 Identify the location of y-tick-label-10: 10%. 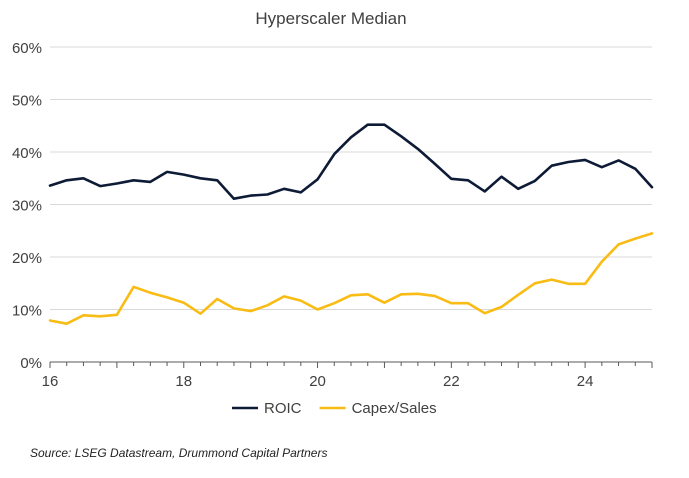
(27, 311).